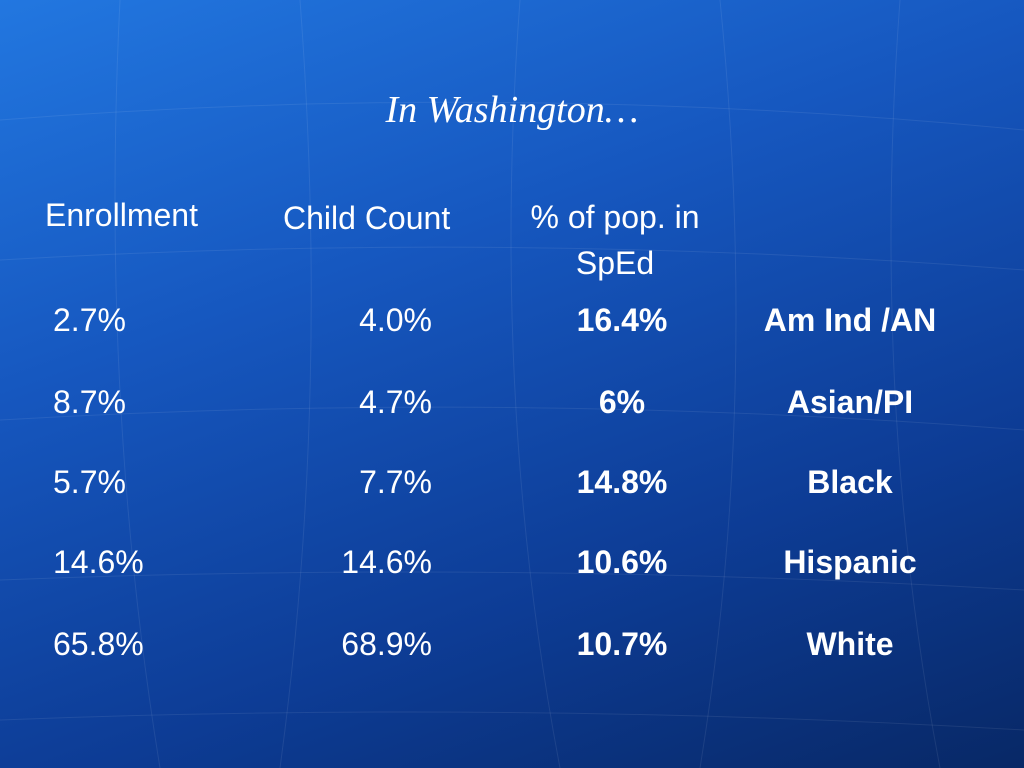 The width and height of the screenshot is (1024, 768). Describe the element at coordinates (850, 562) in the screenshot. I see `group-cell: Hispanic` at that location.